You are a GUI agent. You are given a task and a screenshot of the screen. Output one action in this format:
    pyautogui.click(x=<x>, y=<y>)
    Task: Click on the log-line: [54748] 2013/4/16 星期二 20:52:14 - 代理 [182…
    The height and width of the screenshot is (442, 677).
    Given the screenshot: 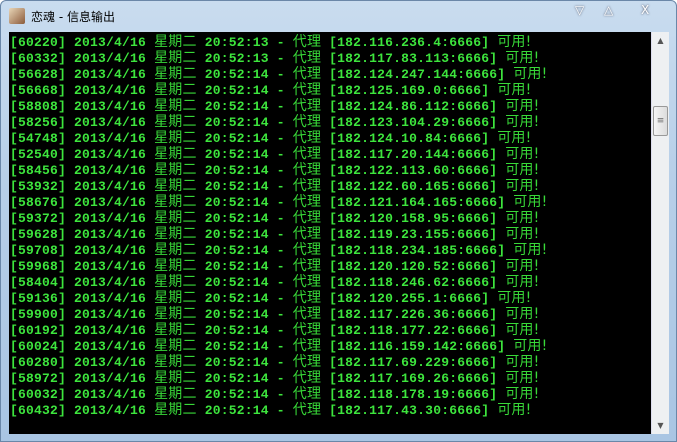 What is the action you would take?
    pyautogui.click(x=330, y=138)
    